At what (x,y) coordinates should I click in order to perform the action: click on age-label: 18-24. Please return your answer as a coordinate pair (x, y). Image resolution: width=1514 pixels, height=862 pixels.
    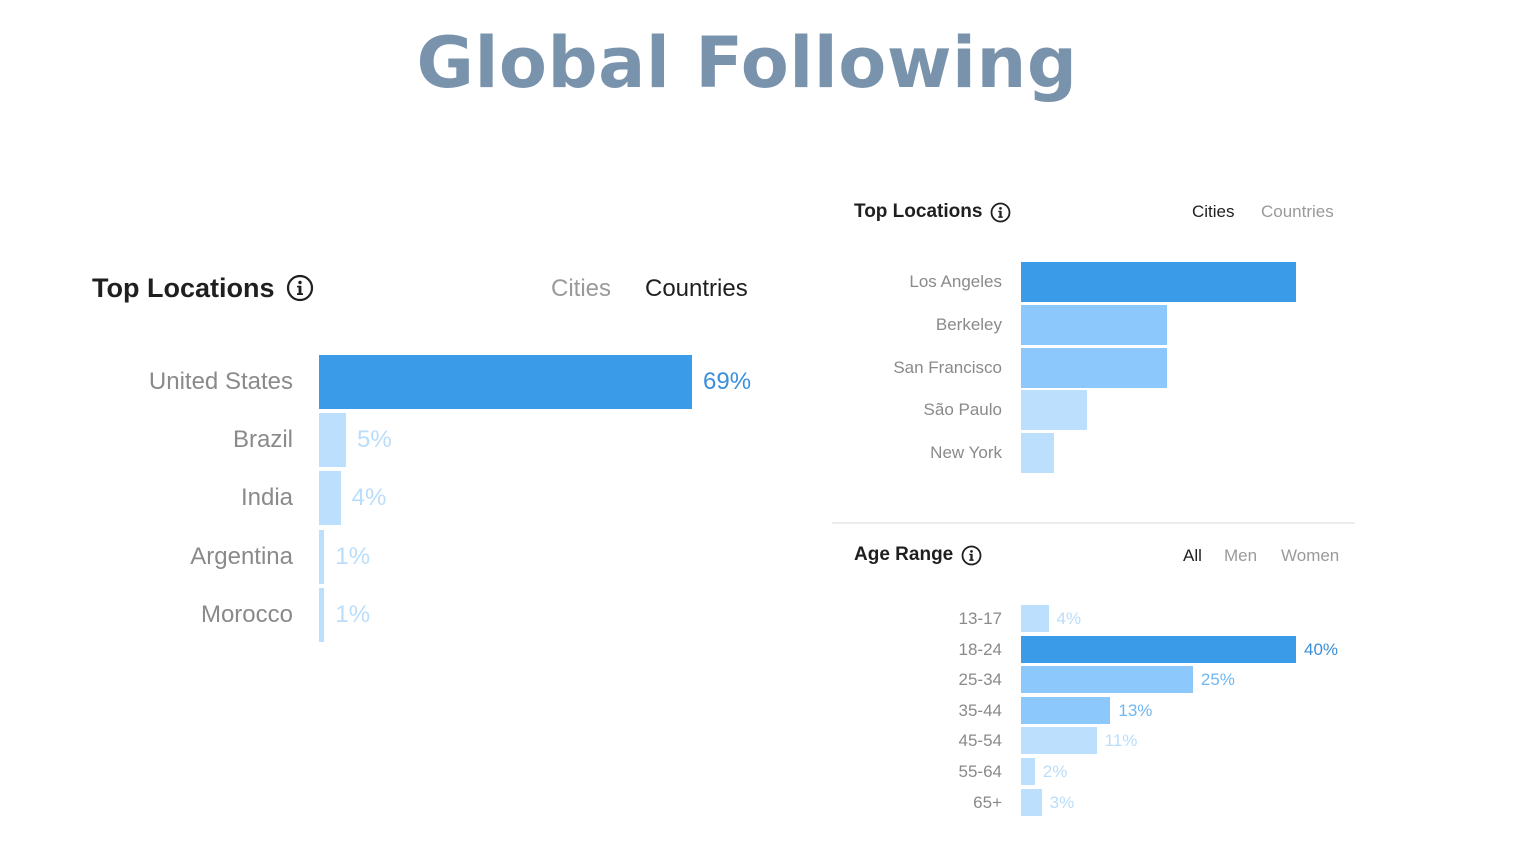
    Looking at the image, I should click on (980, 649).